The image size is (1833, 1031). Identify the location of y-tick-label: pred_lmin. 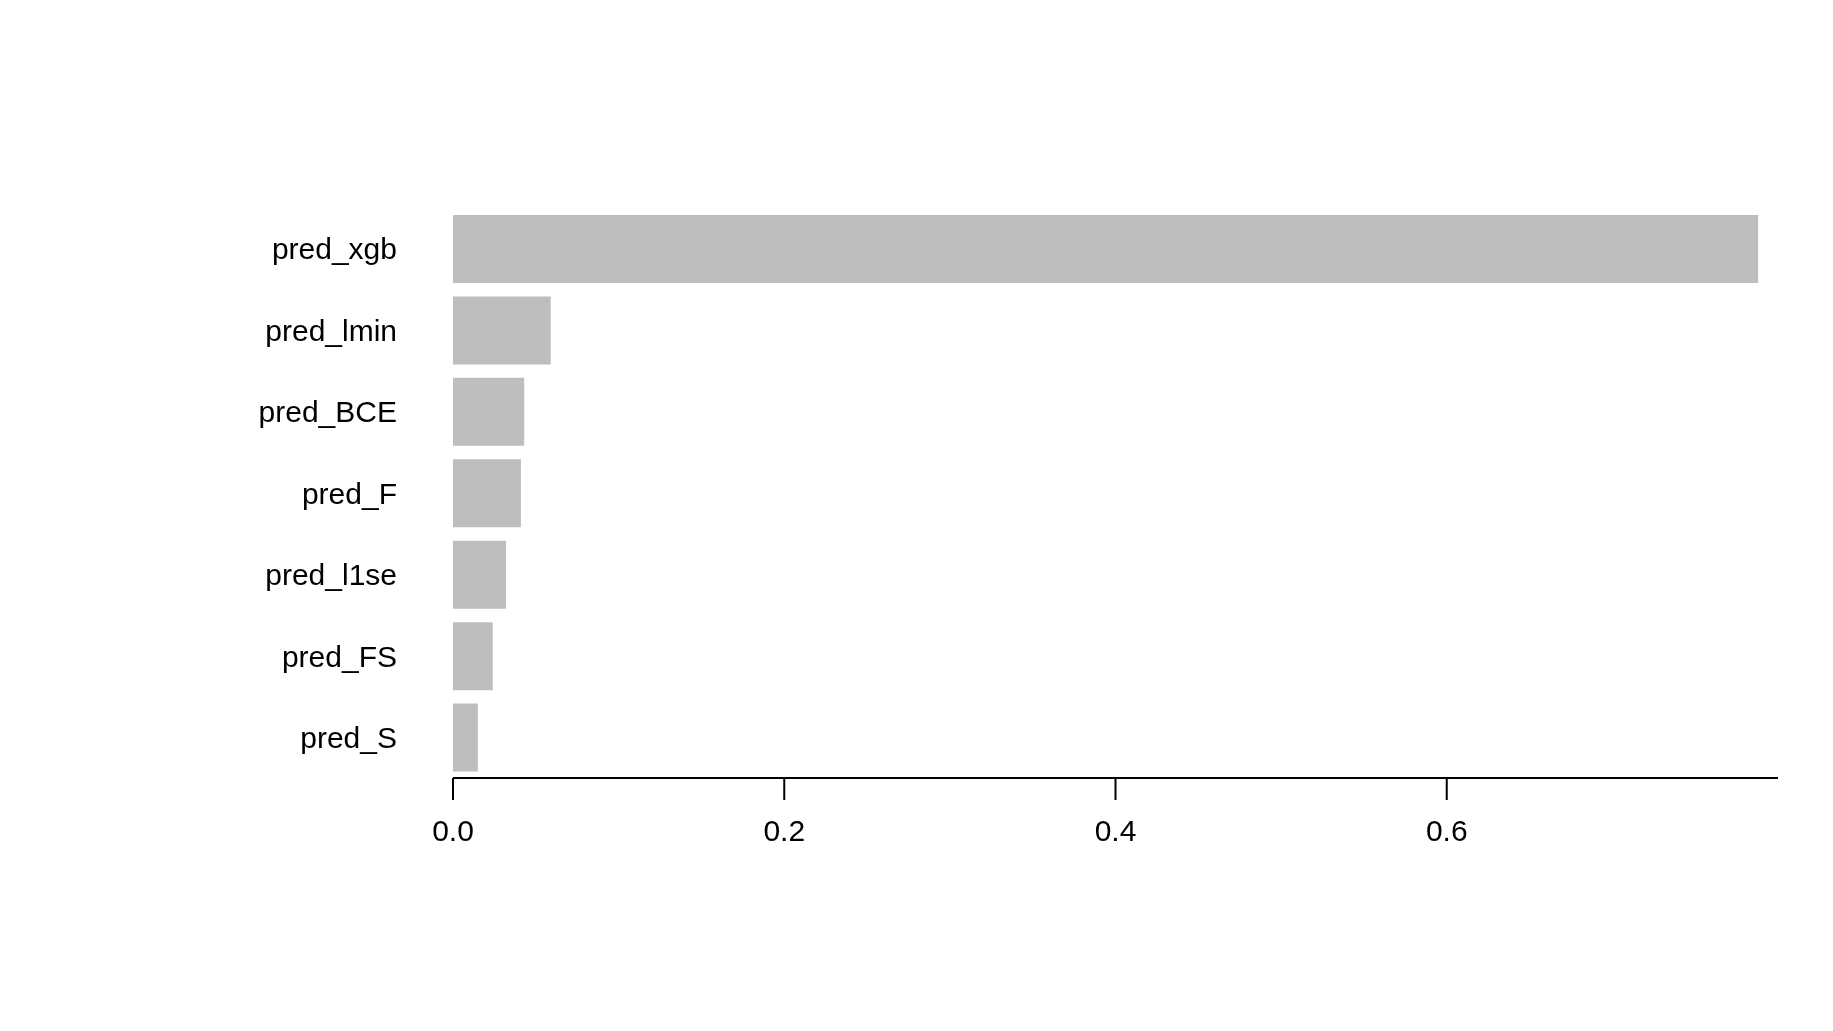
(331, 330).